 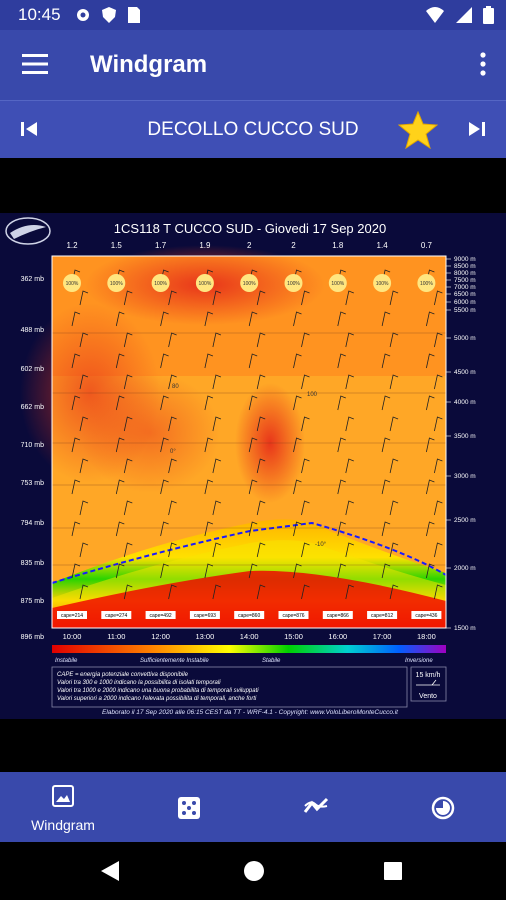 I want to click on status-left-icons, so click(x=108, y=15).